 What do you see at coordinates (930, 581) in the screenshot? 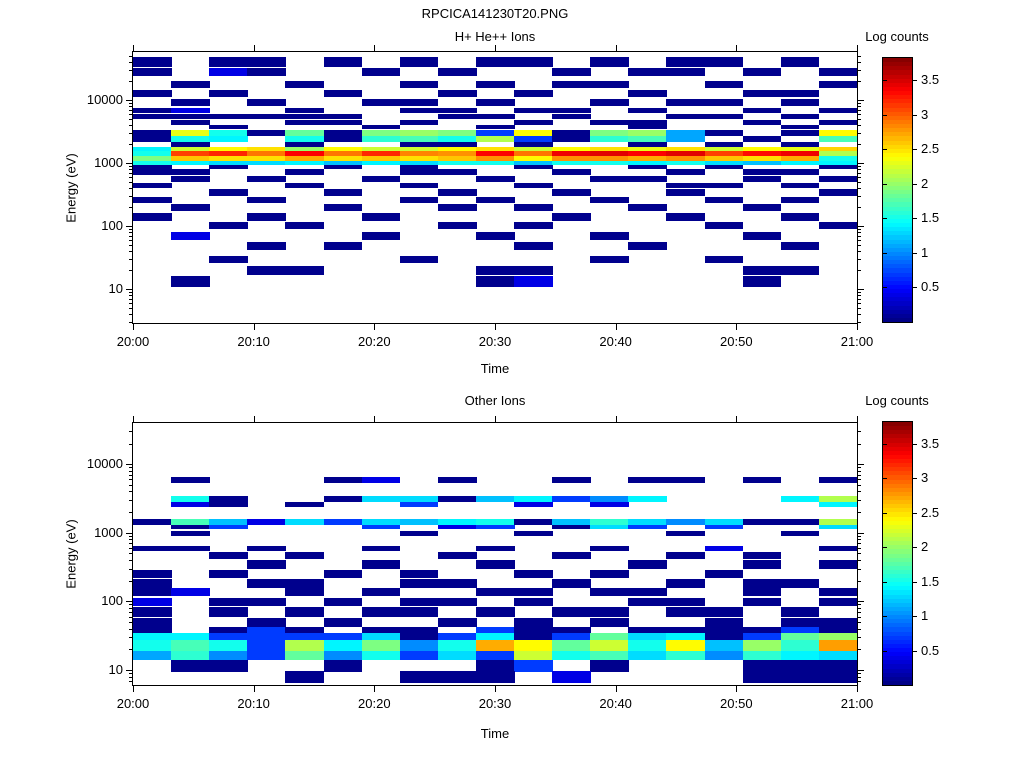
I see `colorbar-tick-label: 1.5` at bounding box center [930, 581].